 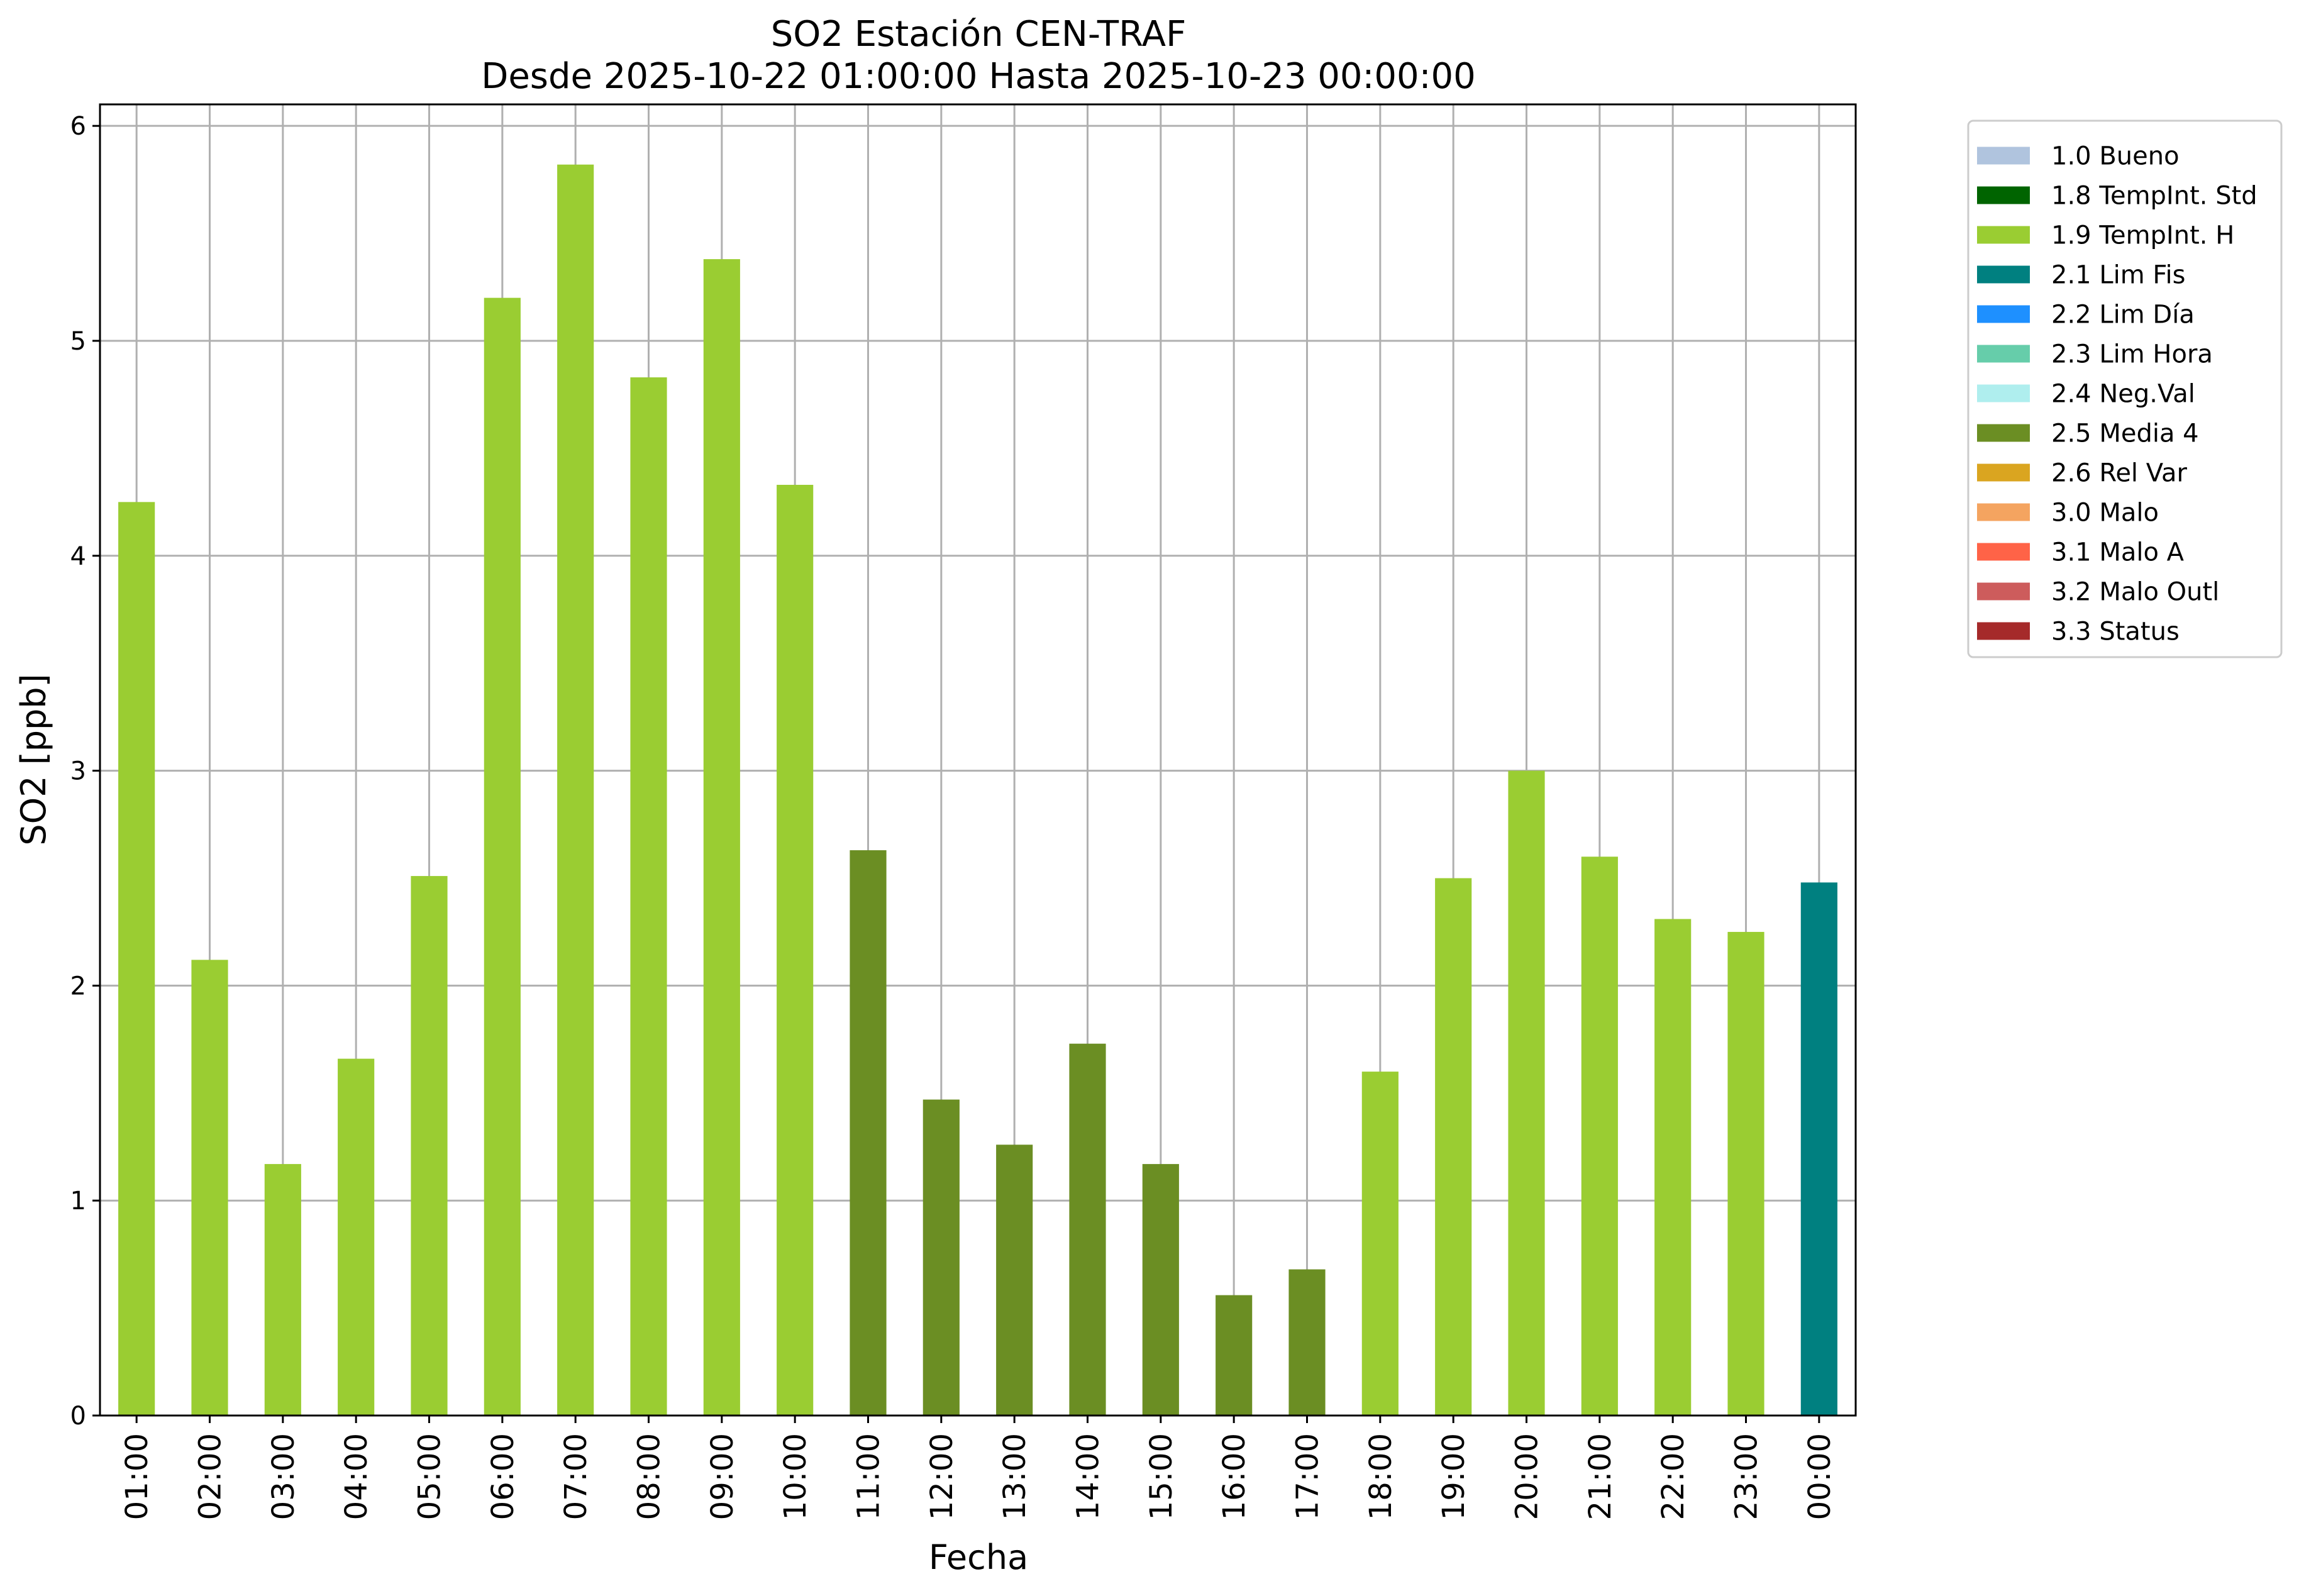 I want to click on x-tick-label: 20:00, so click(x=1528, y=1476).